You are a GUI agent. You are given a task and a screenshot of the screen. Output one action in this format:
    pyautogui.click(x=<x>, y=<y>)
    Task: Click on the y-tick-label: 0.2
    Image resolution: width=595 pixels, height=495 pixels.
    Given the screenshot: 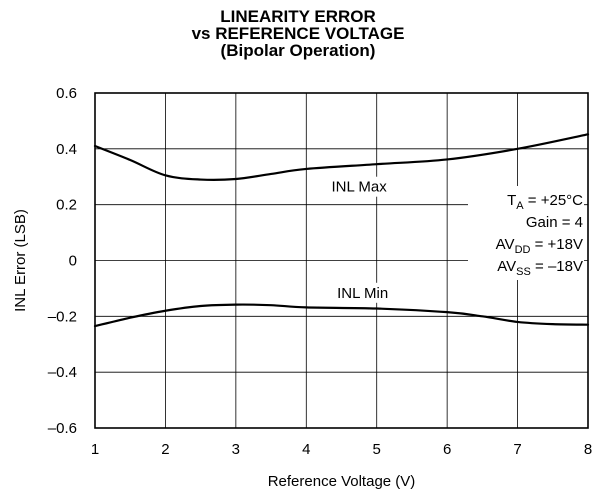 What is the action you would take?
    pyautogui.click(x=66, y=205)
    